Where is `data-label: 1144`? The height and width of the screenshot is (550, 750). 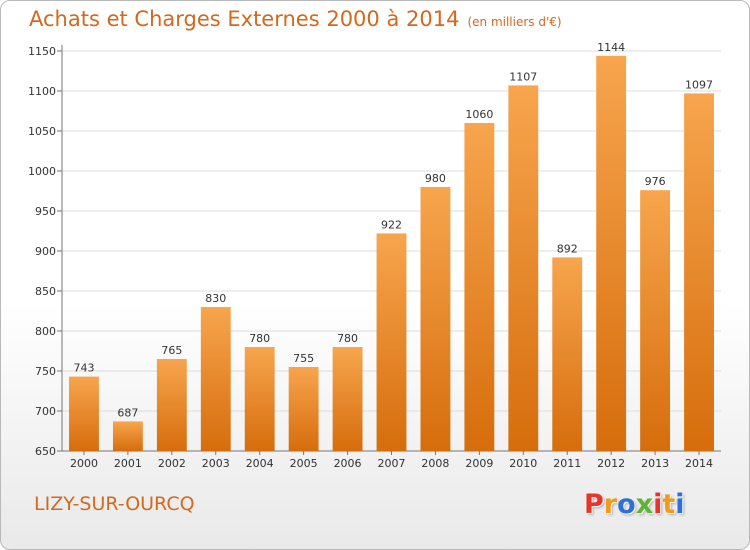
data-label: 1144 is located at coordinates (611, 47).